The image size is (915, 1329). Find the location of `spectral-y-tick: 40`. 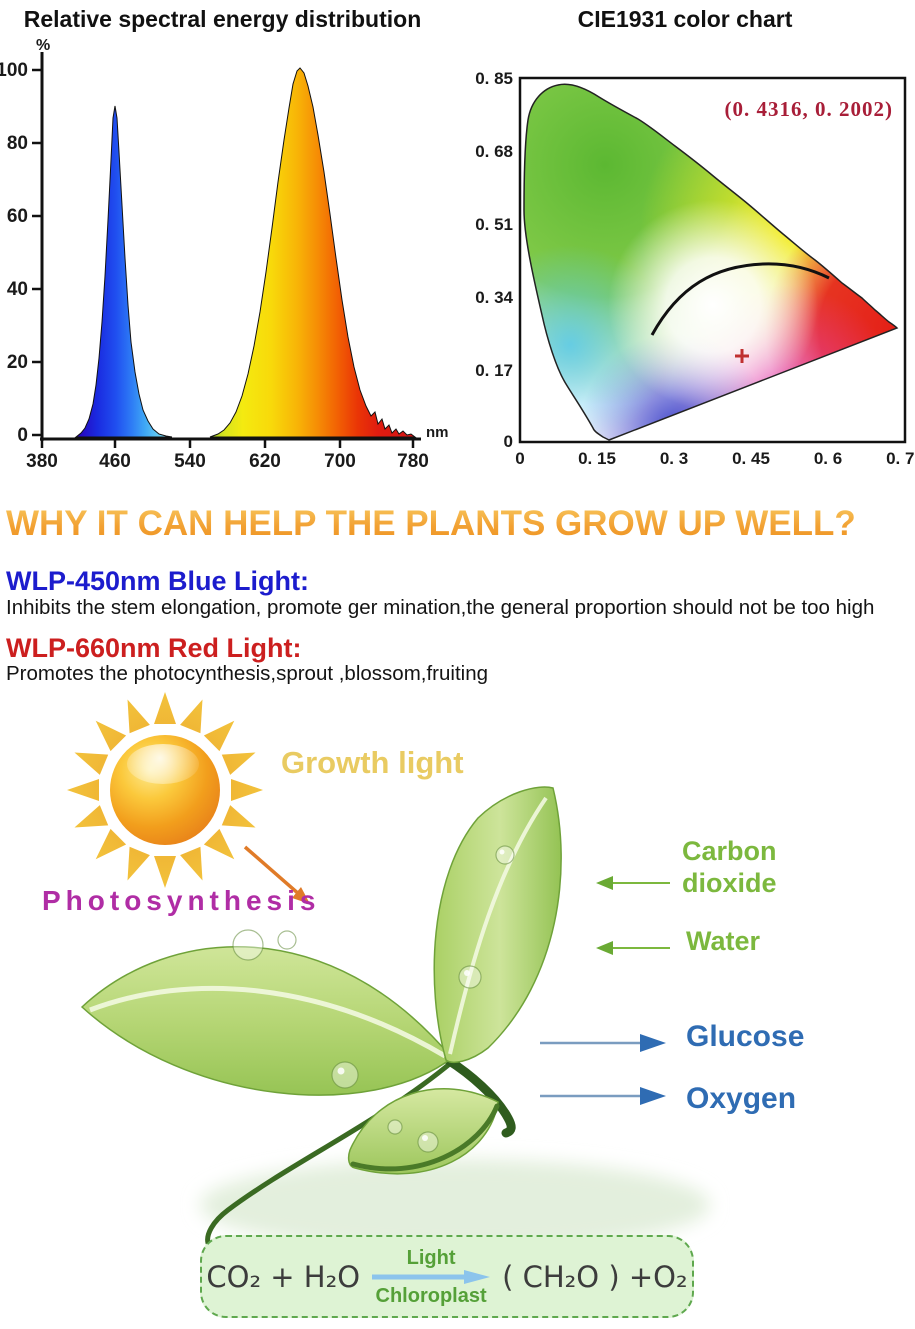

spectral-y-tick: 40 is located at coordinates (17, 289).